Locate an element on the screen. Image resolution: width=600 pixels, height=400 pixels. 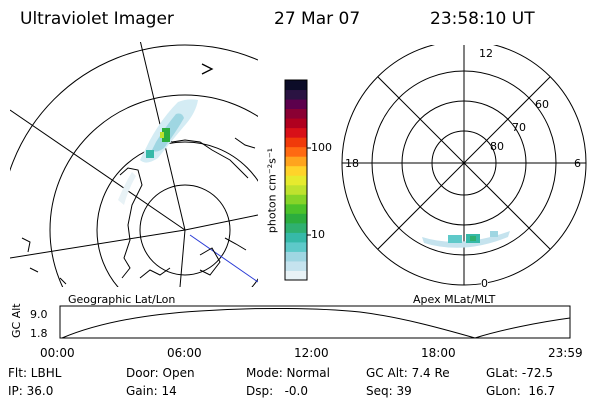
apex-caption: Apex MLat/MLT is located at coordinates (454, 299).